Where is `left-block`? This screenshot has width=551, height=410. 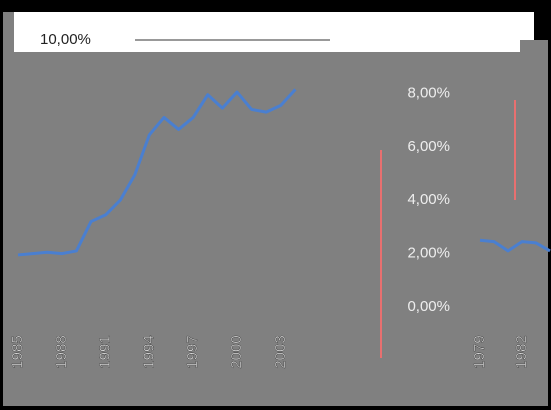 left-block is located at coordinates (8, 32).